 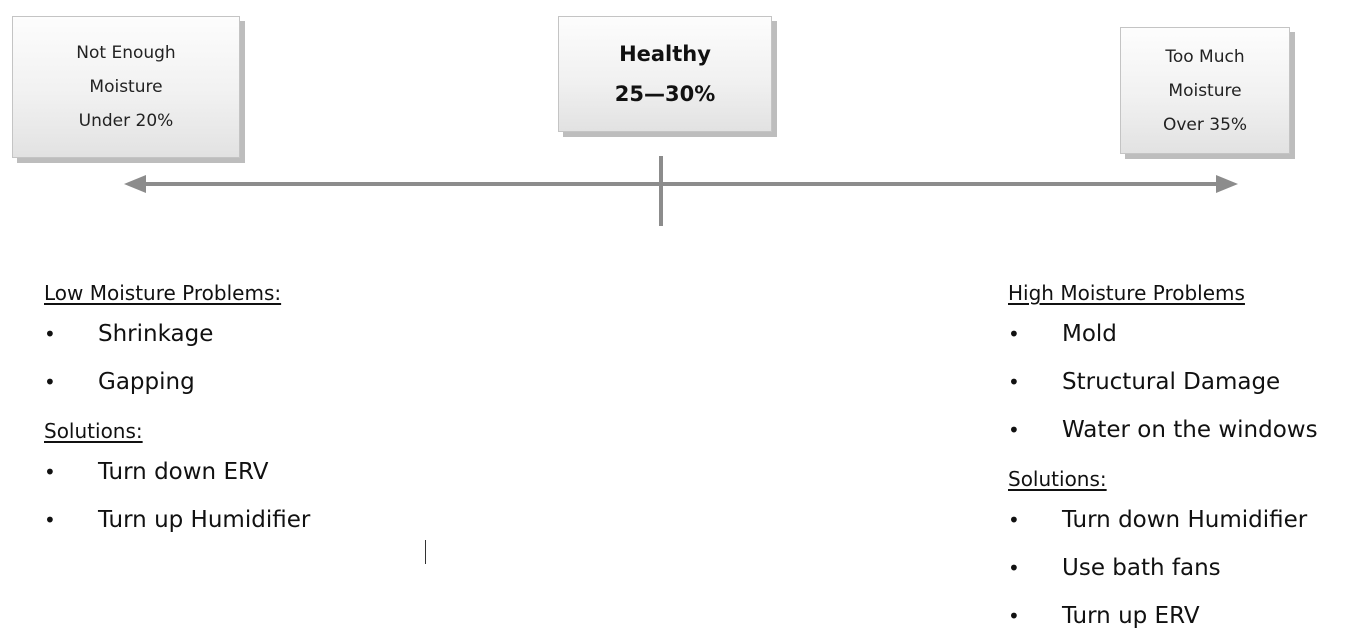 What do you see at coordinates (1131, 616) in the screenshot?
I see `list-item-text: Turn up ERV` at bounding box center [1131, 616].